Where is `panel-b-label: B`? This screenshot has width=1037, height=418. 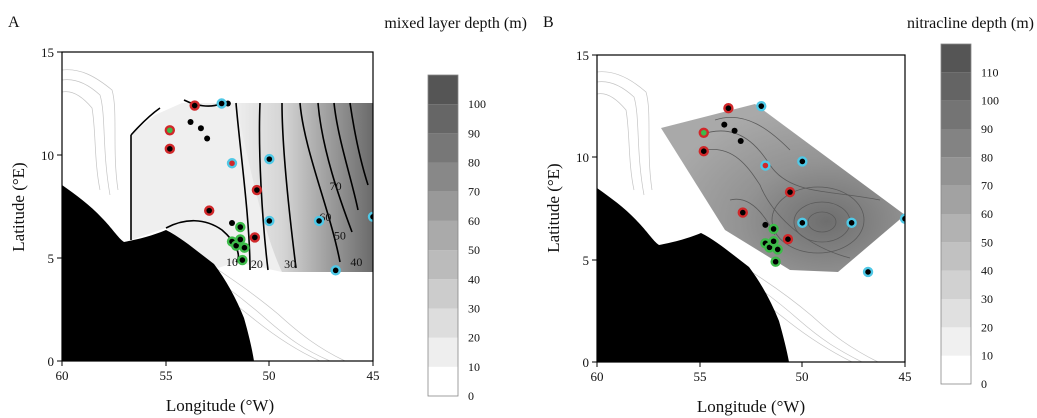
panel-b-label: B is located at coordinates (548, 22).